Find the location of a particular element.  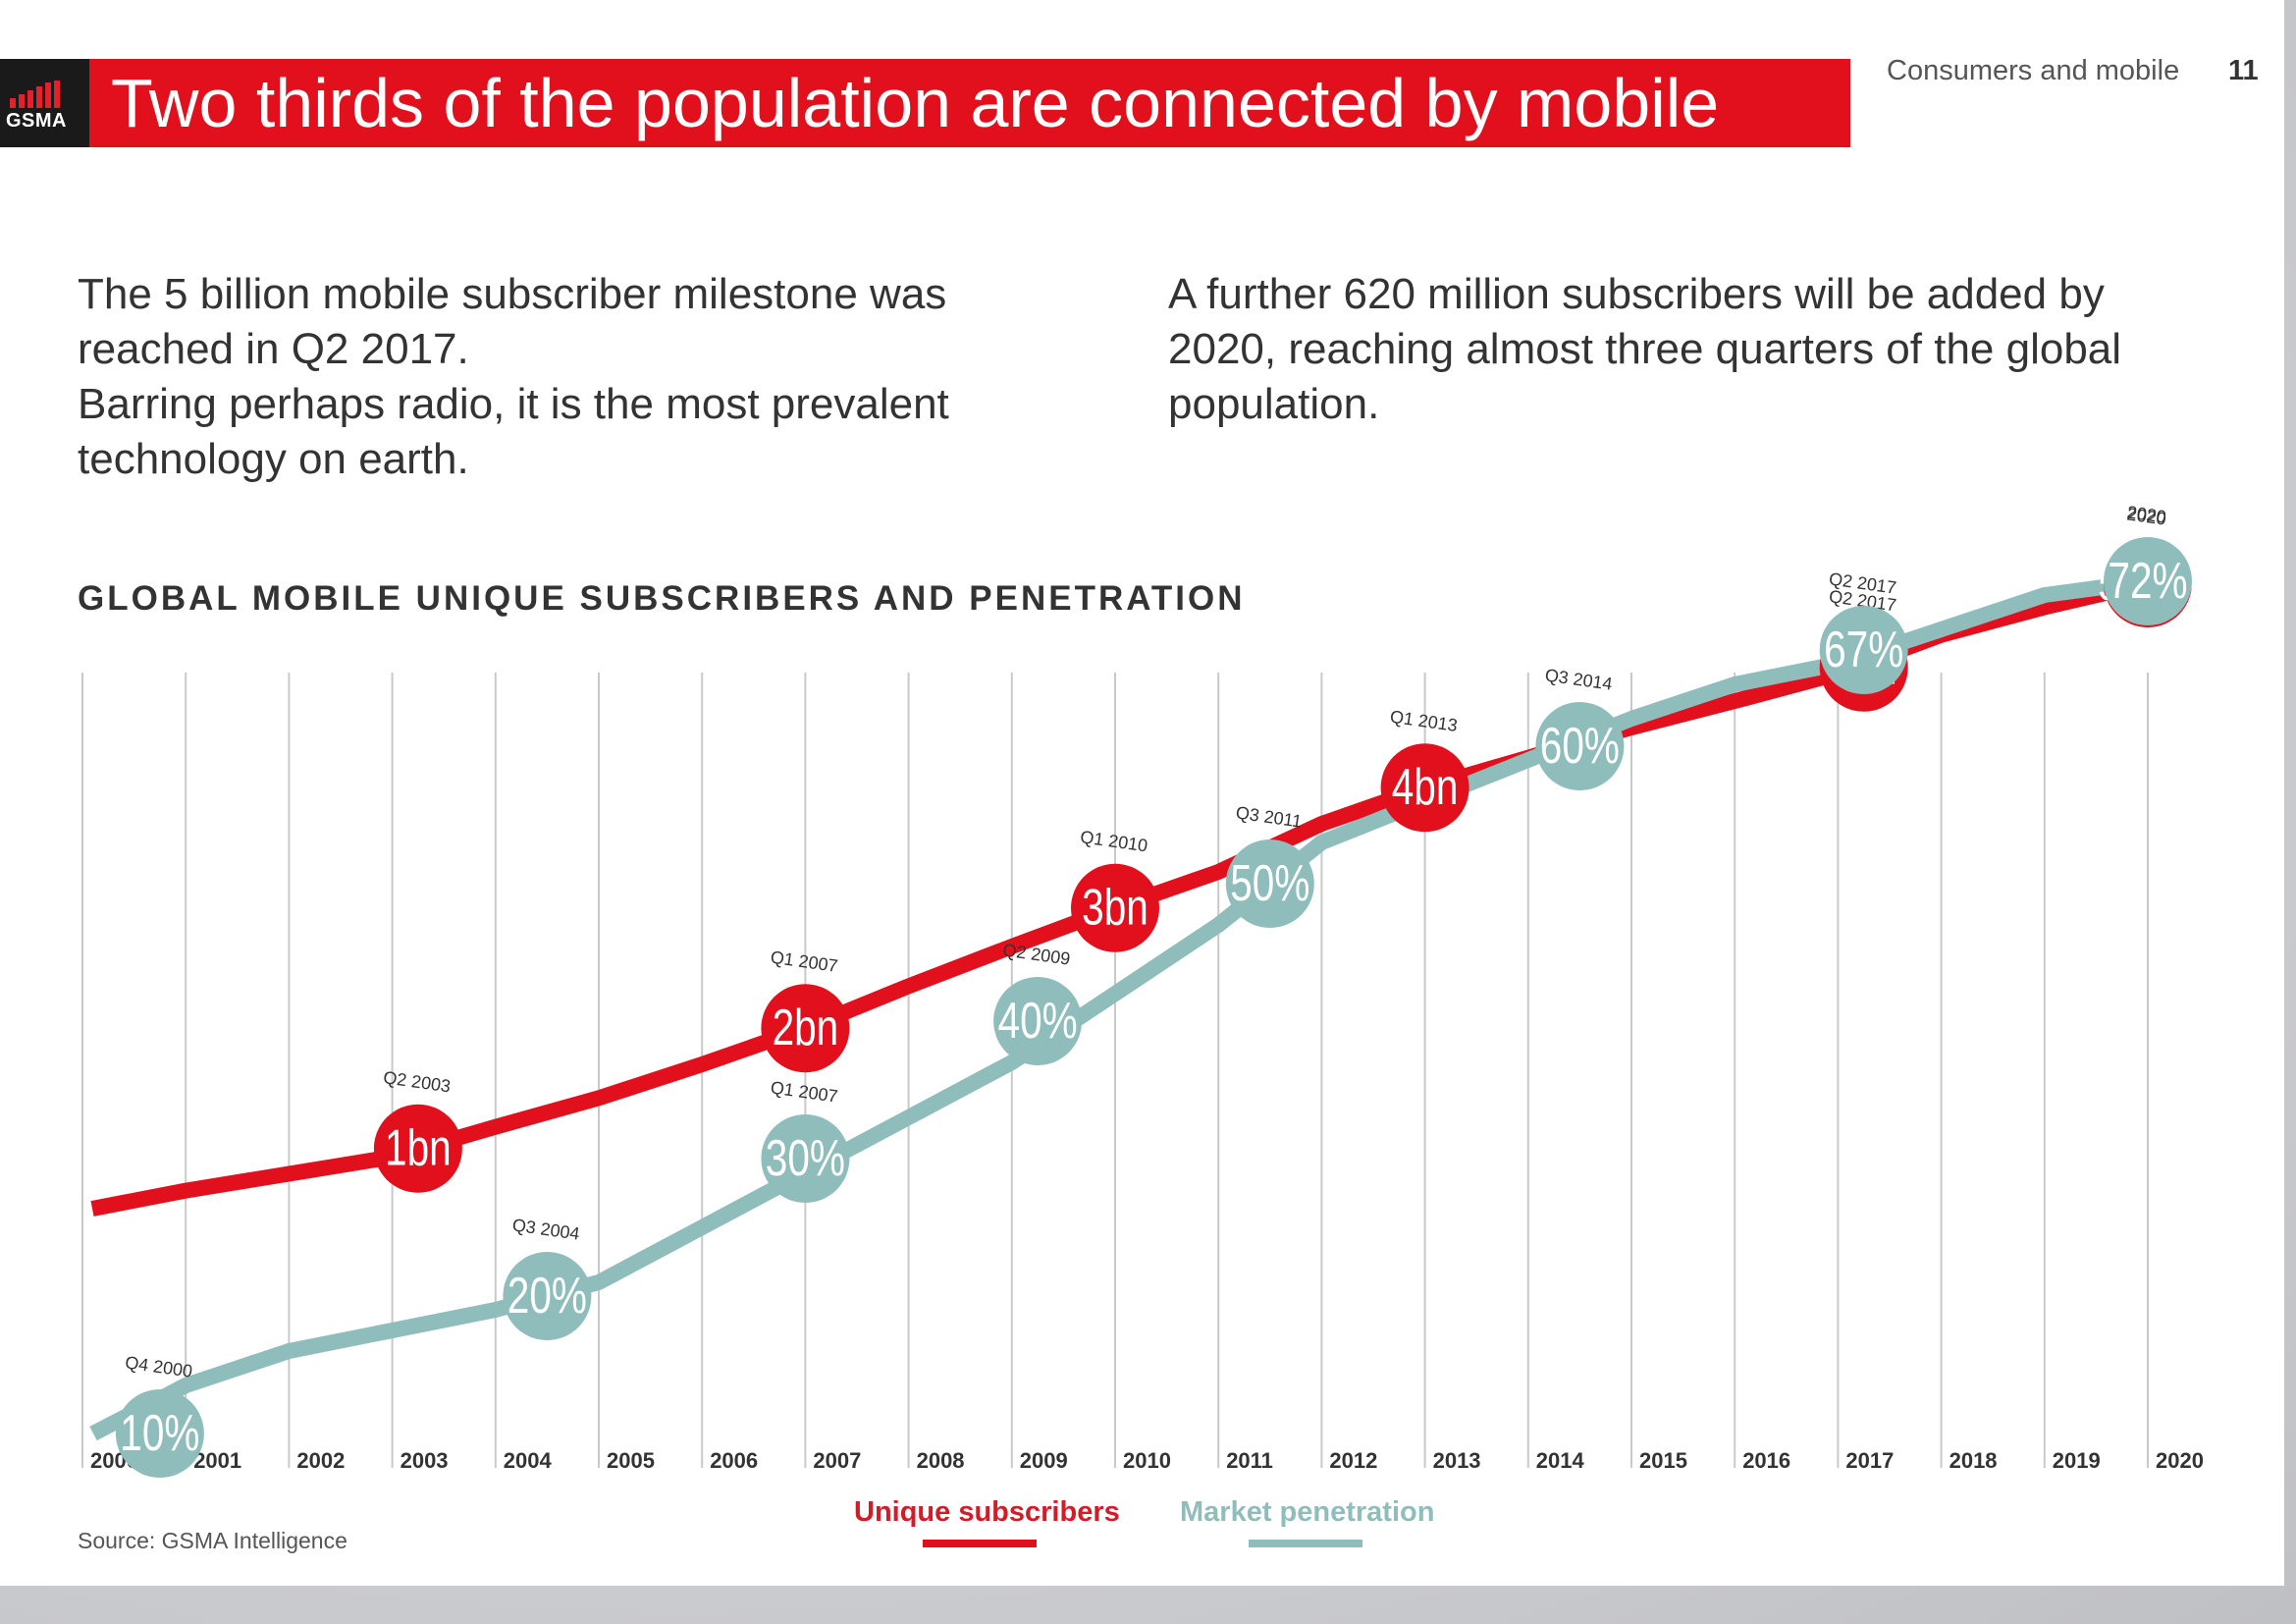

milestone-label-penetration-2: 30% is located at coordinates (805, 1157).